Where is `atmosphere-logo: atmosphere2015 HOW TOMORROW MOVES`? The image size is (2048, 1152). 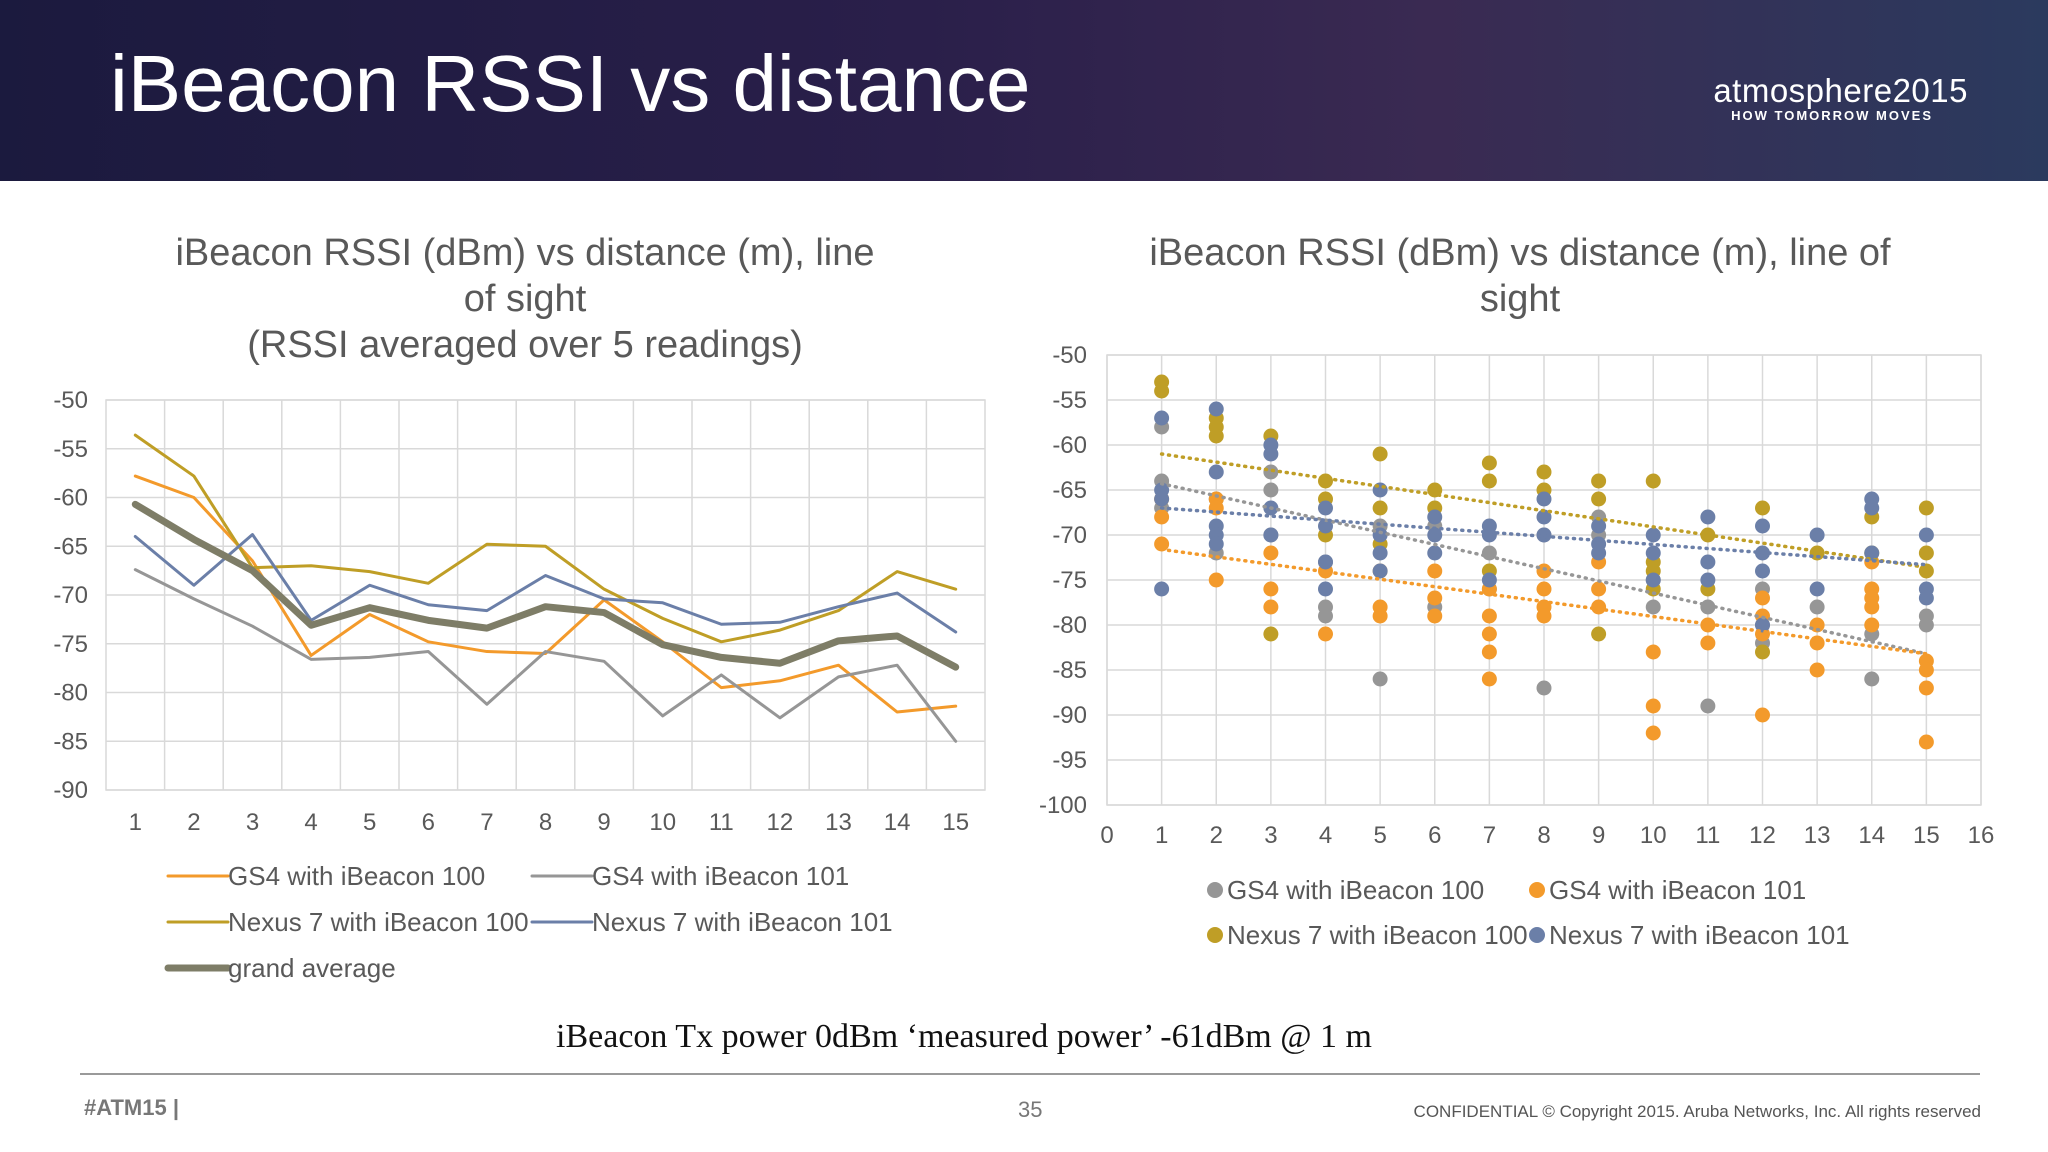 atmosphere-logo: atmosphere2015 HOW TOMORROW MOVES is located at coordinates (1840, 98).